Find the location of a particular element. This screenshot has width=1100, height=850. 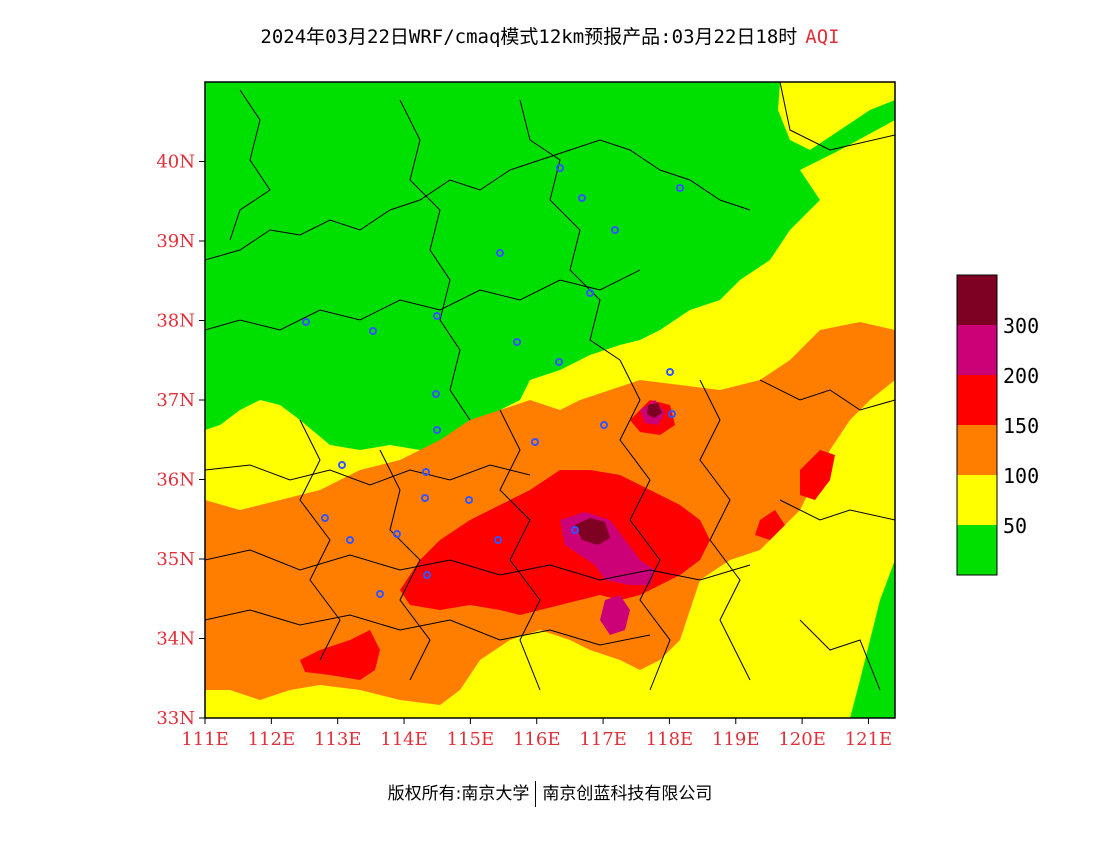

good-aqi-region-southeast is located at coordinates (872, 639).